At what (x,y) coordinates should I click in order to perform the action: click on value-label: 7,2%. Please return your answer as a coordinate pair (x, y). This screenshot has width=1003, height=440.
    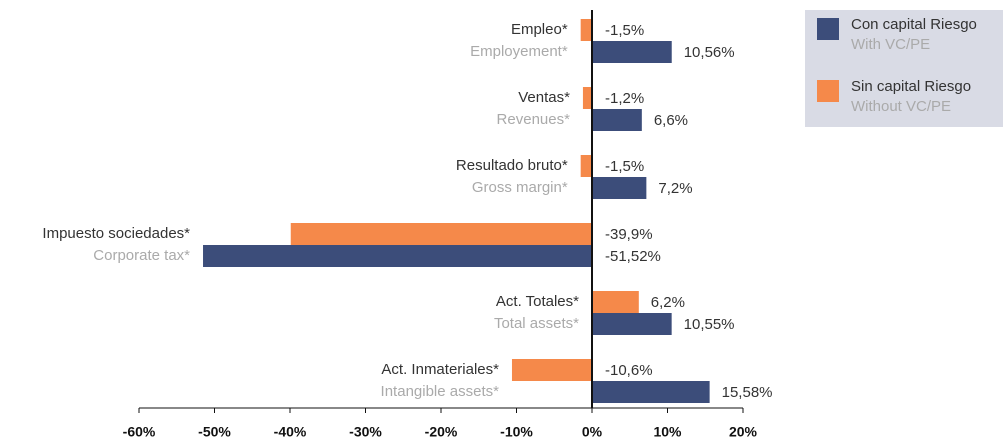
    Looking at the image, I should click on (675, 188).